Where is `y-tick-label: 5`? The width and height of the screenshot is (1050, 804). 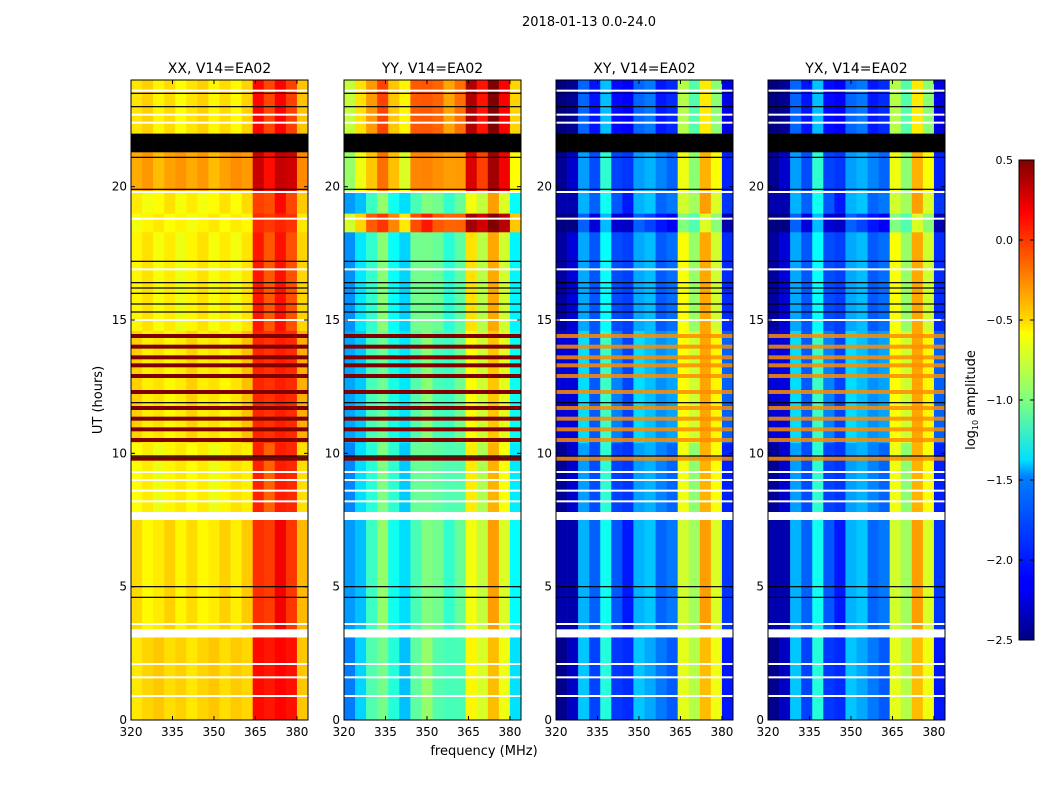
y-tick-label: 5 is located at coordinates (336, 587).